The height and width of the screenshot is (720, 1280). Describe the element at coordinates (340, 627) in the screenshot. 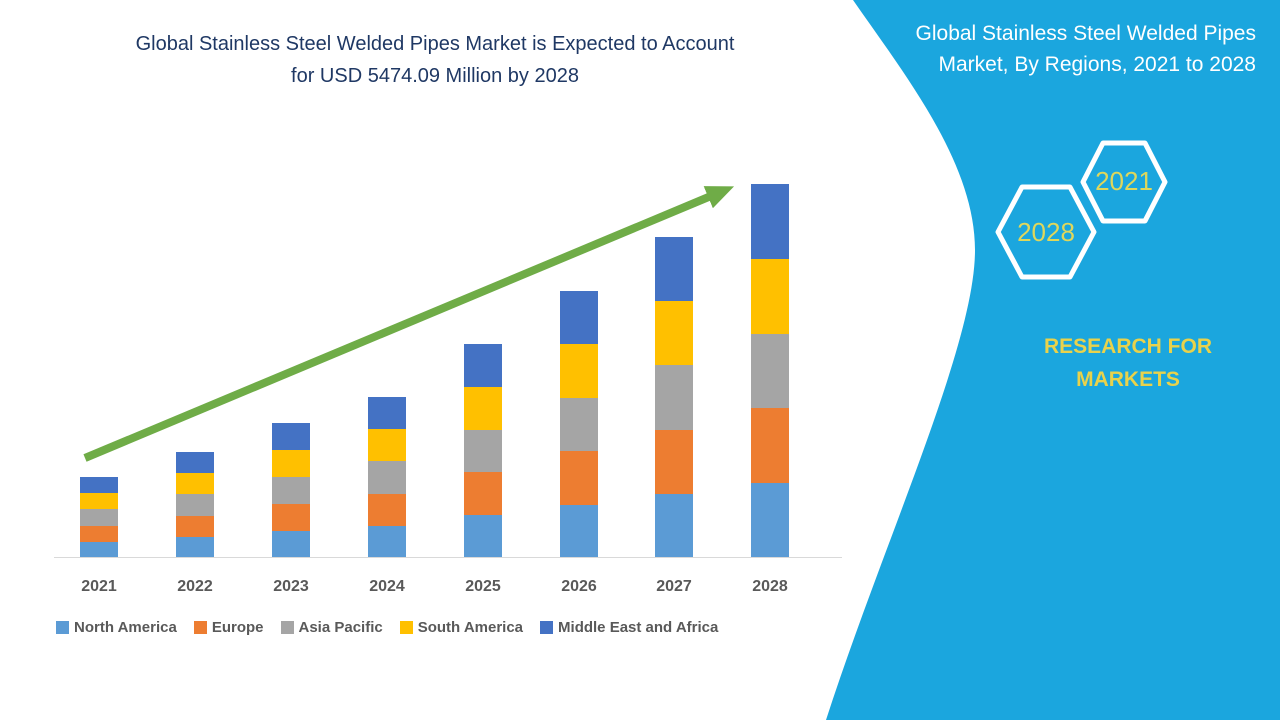

I see `legend-label: Asia Pacific` at that location.